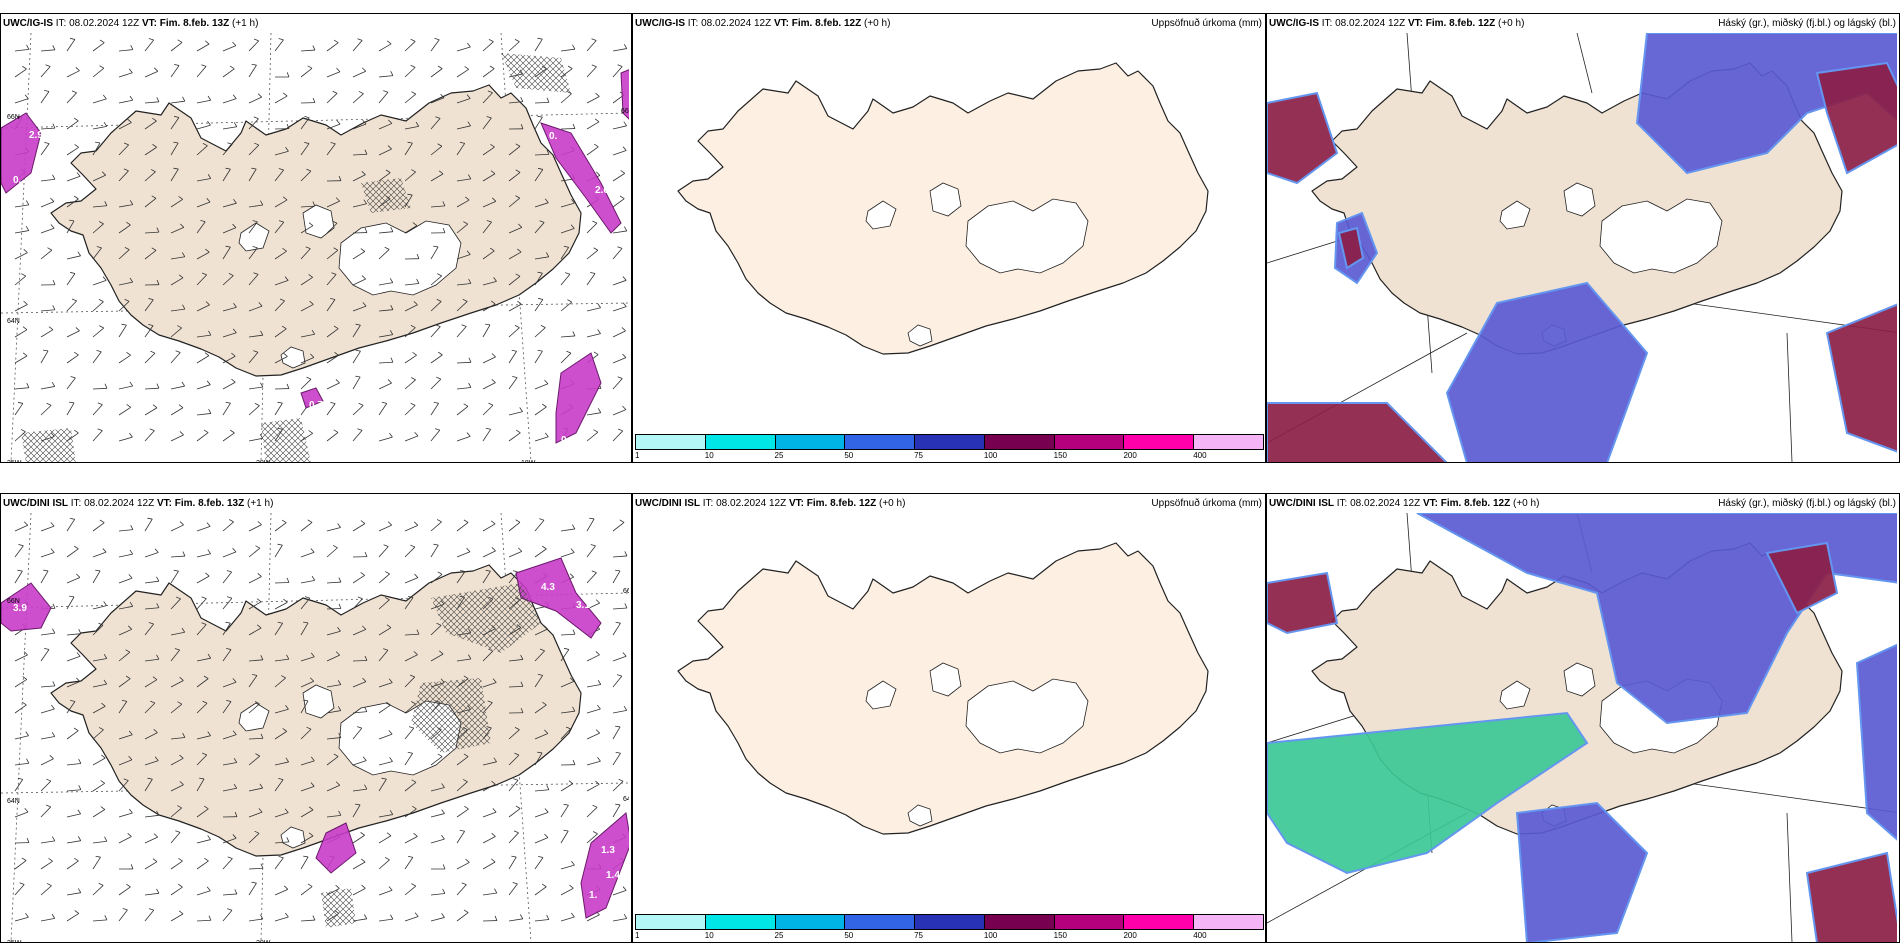 The image size is (1900, 950). Describe the element at coordinates (709, 935) in the screenshot. I see `legend-tick-label: 10` at that location.